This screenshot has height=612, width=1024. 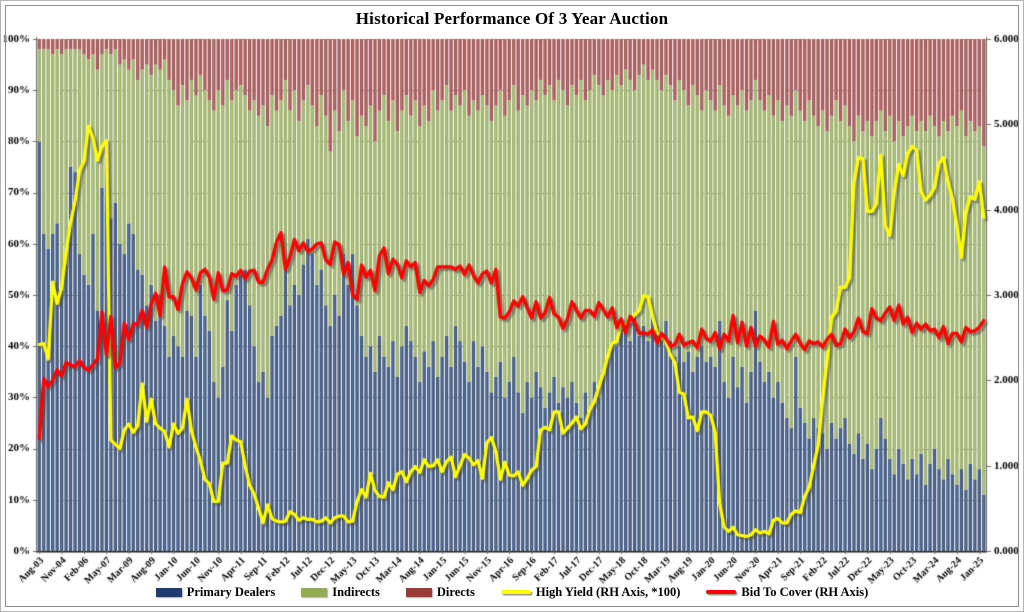 I want to click on legend-item-bid-to-cover: Bid To Cover (RH Axis), so click(x=787, y=592).